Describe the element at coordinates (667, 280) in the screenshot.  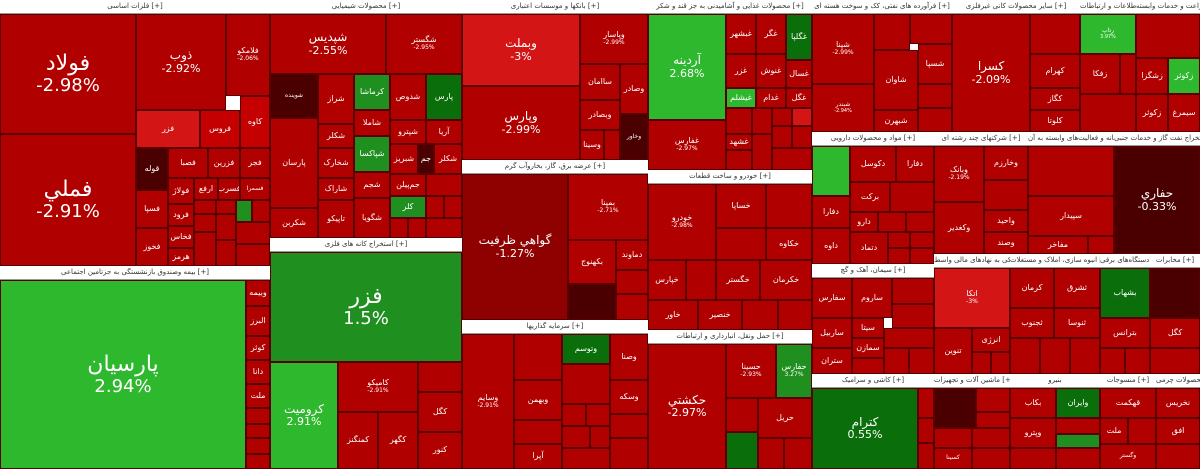
I see `treemap-tile: خپارس` at that location.